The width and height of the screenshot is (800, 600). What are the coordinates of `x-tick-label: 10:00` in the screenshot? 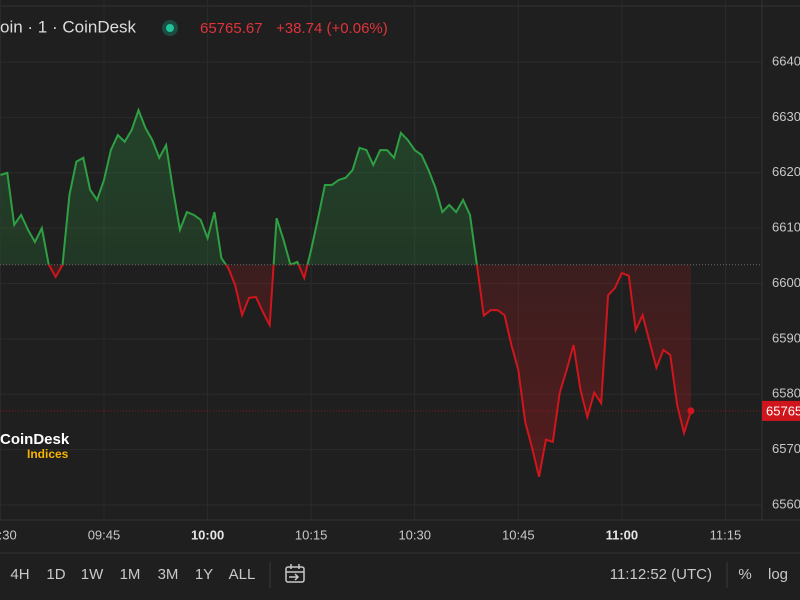 It's located at (207, 534).